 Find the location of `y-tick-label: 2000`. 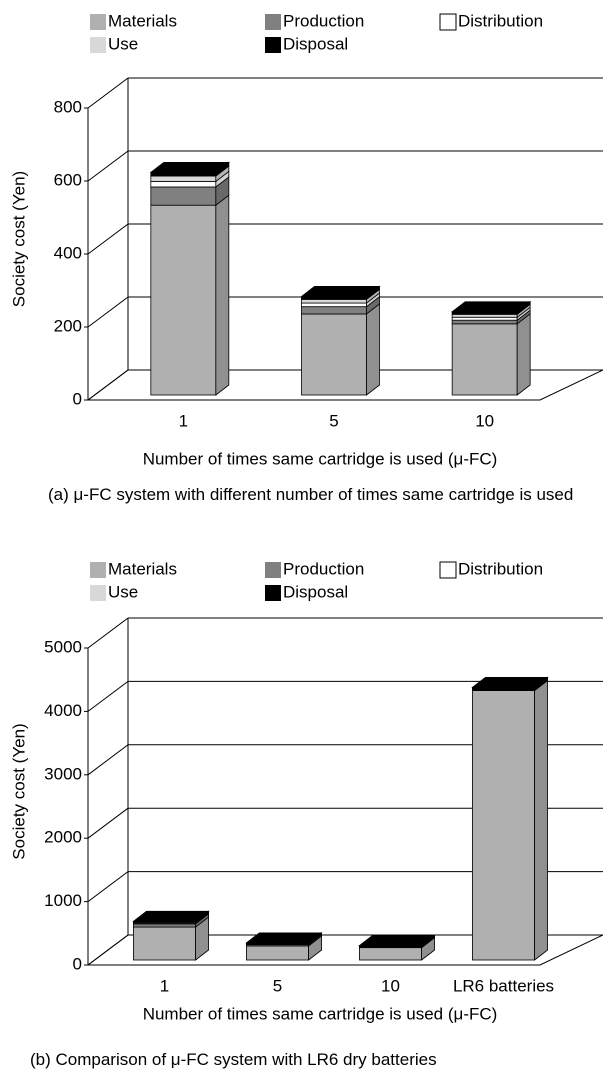

y-tick-label: 2000 is located at coordinates (63, 837).